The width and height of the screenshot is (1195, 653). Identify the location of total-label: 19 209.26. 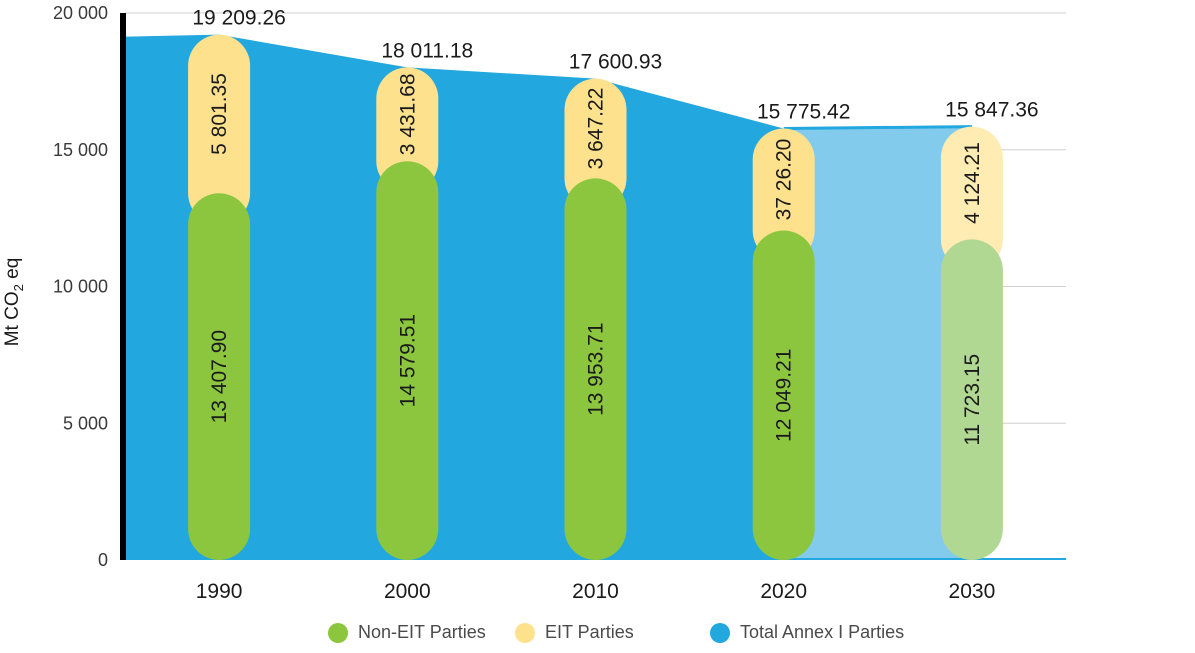
(238, 18).